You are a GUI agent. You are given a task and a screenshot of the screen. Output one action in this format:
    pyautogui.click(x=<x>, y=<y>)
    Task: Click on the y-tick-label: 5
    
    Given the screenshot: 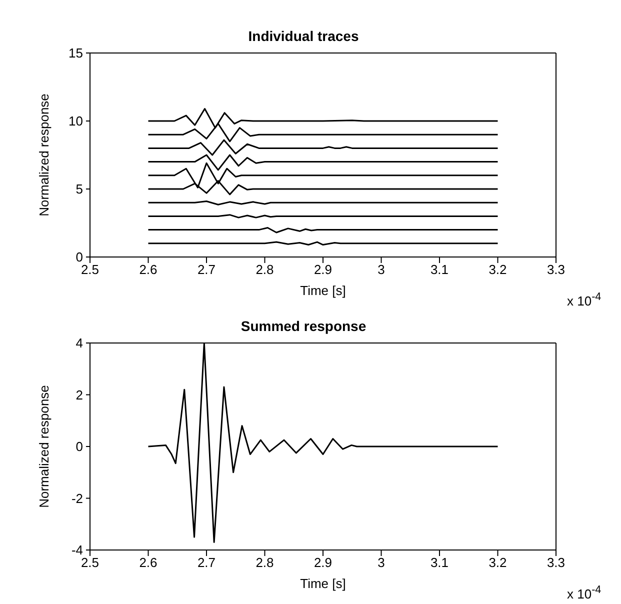 What is the action you would take?
    pyautogui.click(x=79, y=189)
    